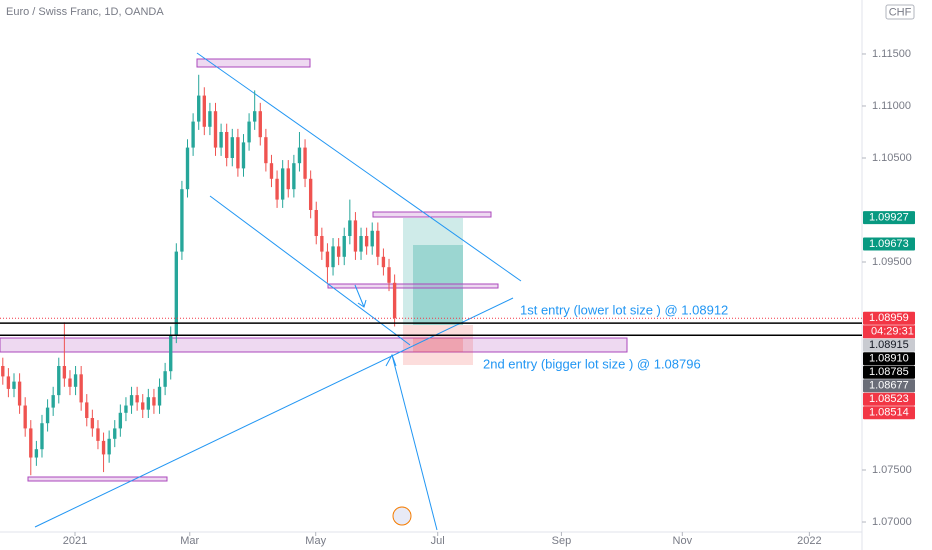 This screenshot has width=932, height=550. What do you see at coordinates (891, 106) in the screenshot?
I see `y-tick-label: 1.11000` at bounding box center [891, 106].